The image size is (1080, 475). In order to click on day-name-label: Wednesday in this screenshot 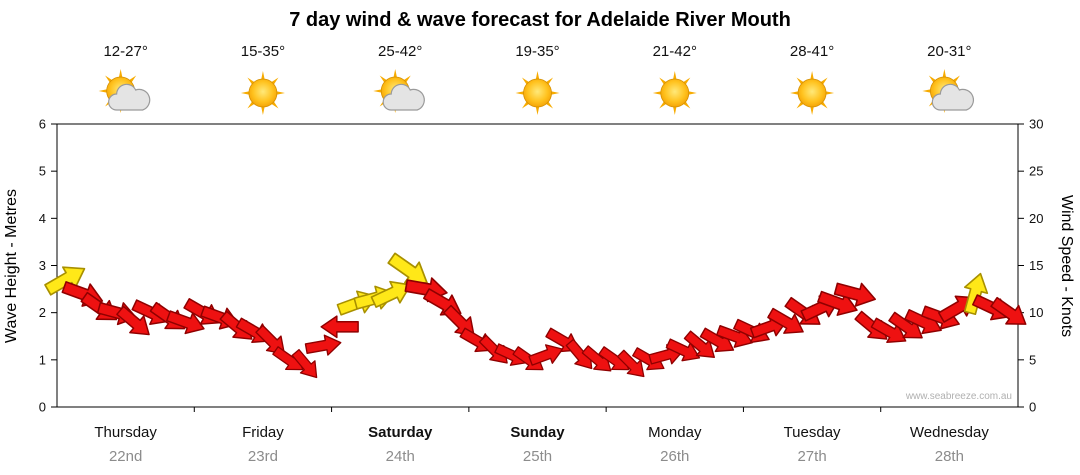, I will do `click(949, 432)`.